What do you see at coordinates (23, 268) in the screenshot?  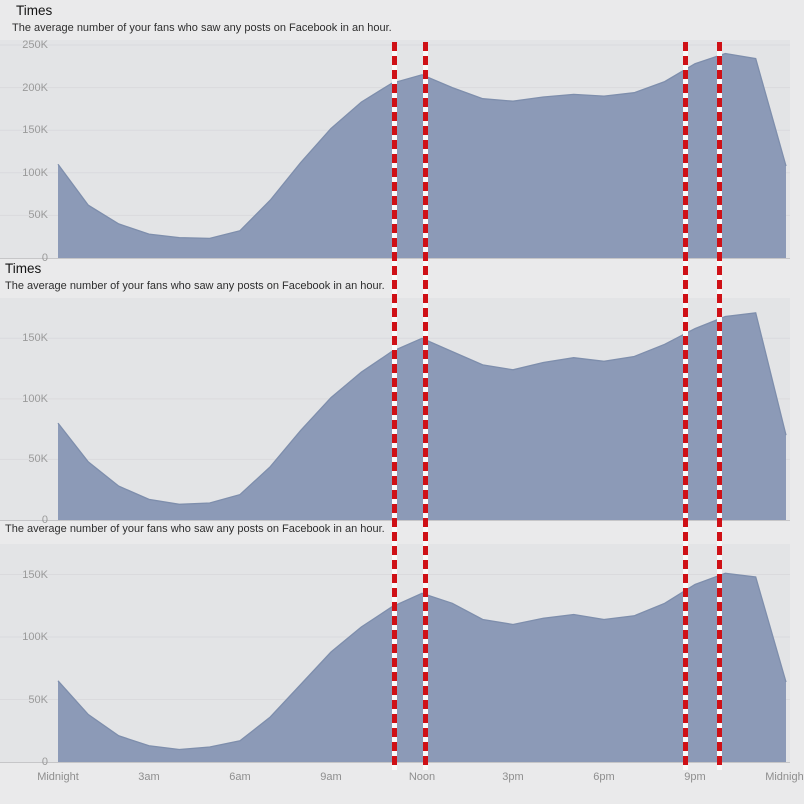 I see `chart-2-title: Times` at bounding box center [23, 268].